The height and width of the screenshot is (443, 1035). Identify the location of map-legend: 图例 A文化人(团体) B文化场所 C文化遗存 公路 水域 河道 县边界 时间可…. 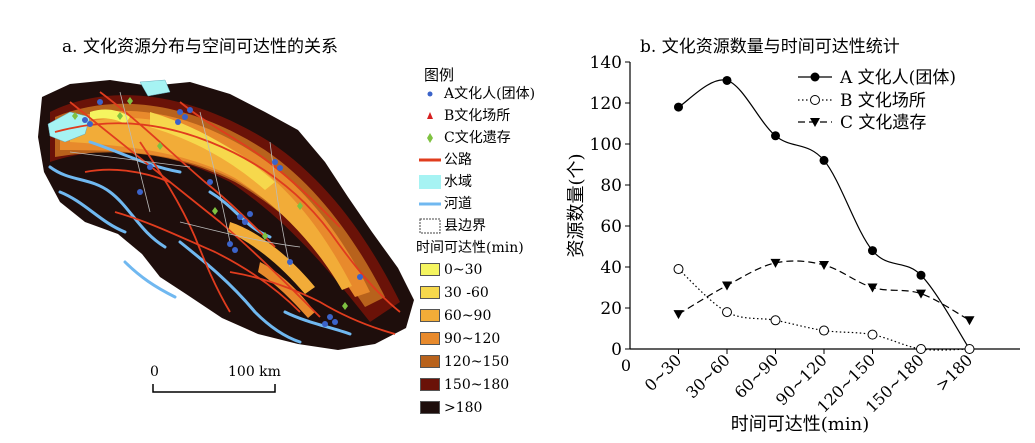
(476, 241).